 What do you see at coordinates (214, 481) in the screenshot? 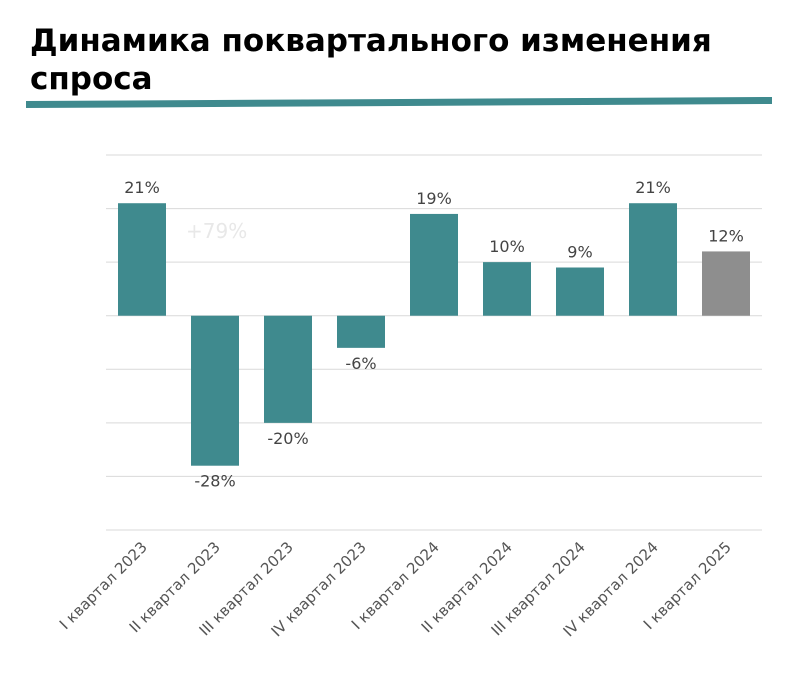
I see `data-label: -28%` at bounding box center [214, 481].